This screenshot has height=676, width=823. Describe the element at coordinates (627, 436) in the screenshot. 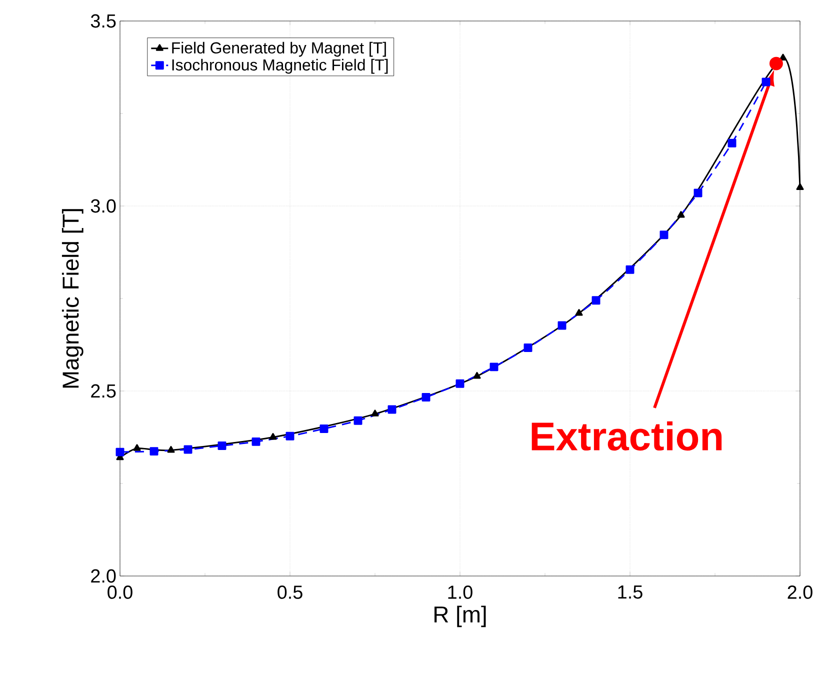

I see `annotation: Extraction` at that location.